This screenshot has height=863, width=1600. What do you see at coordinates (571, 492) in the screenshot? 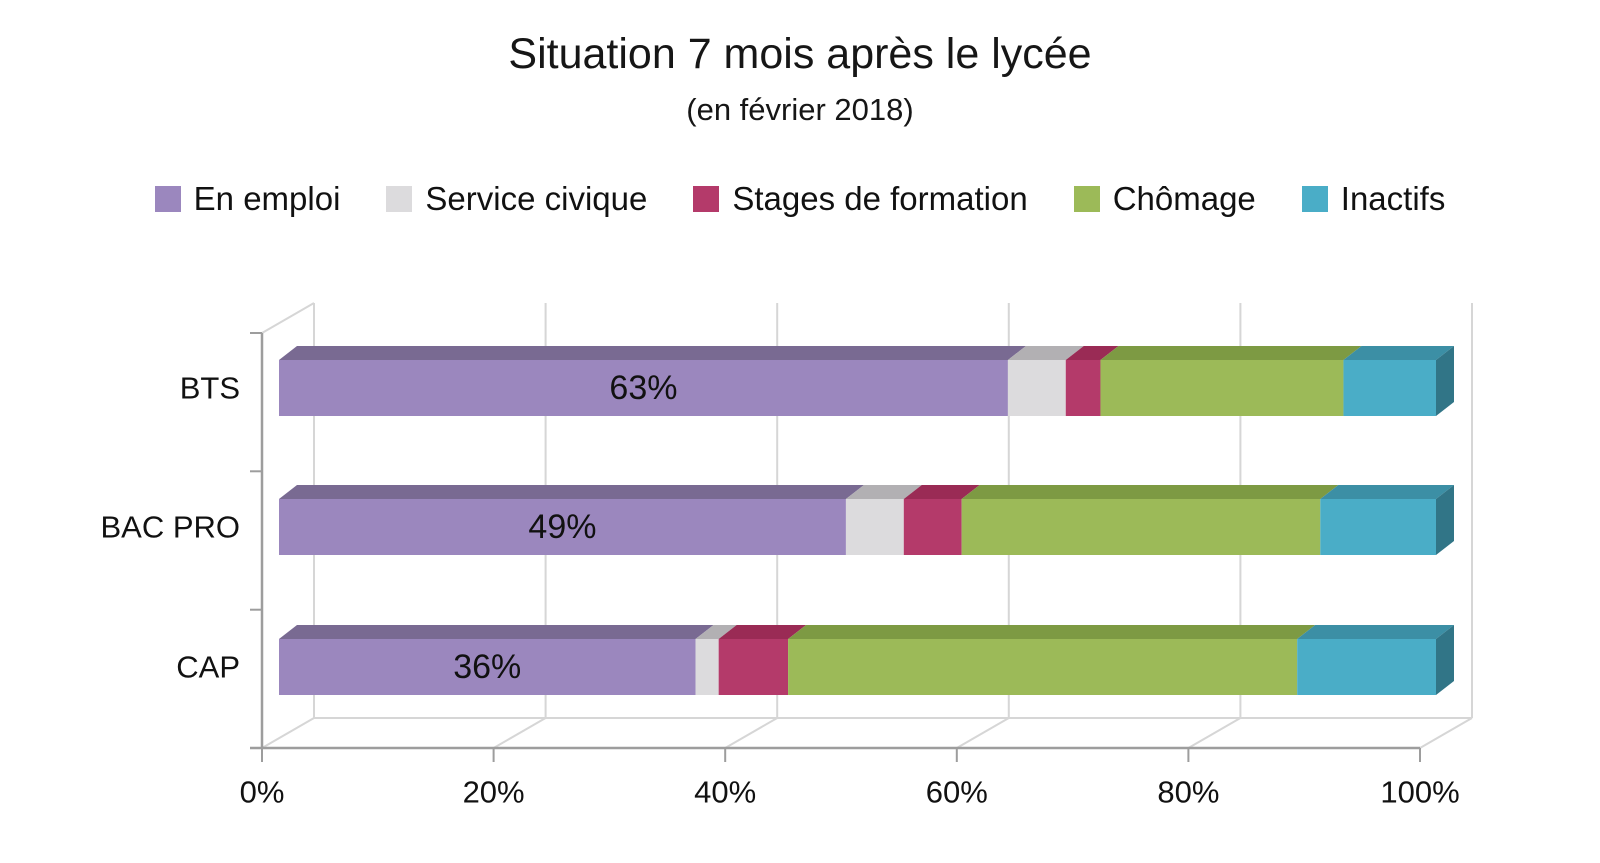
I see `bar-bac-pro-en-emploi-top` at bounding box center [571, 492].